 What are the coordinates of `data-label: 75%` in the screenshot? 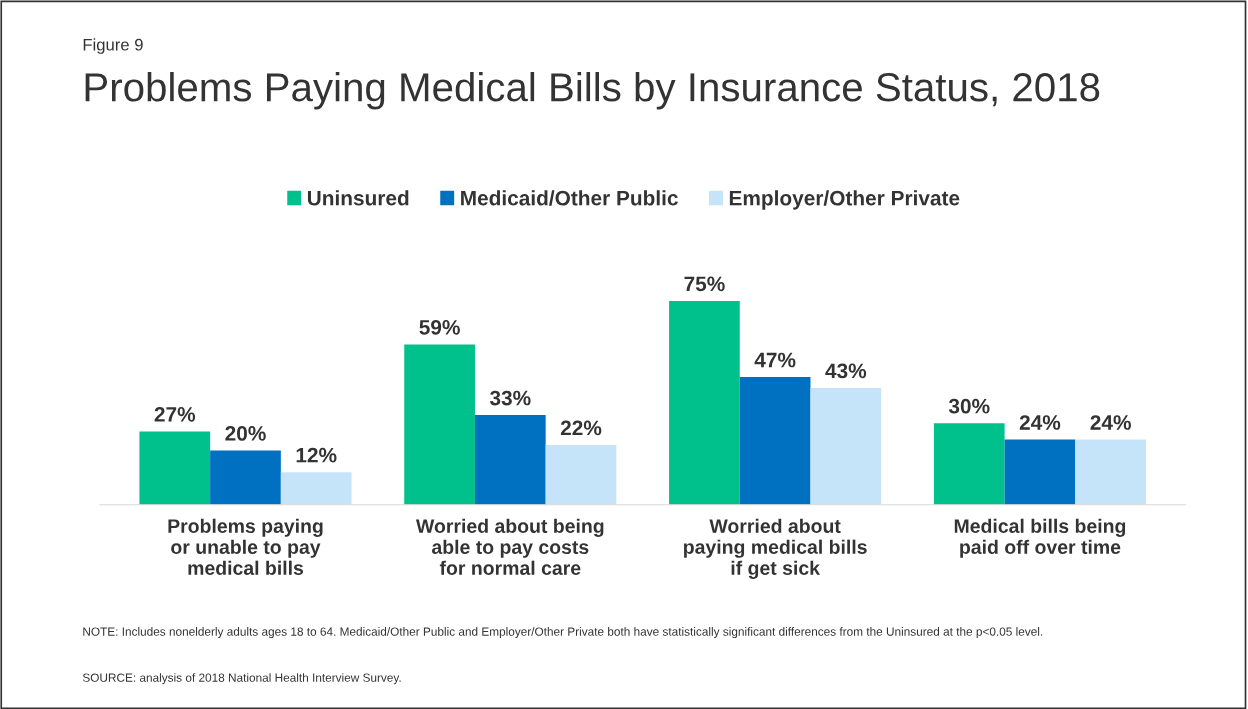 It's located at (704, 284).